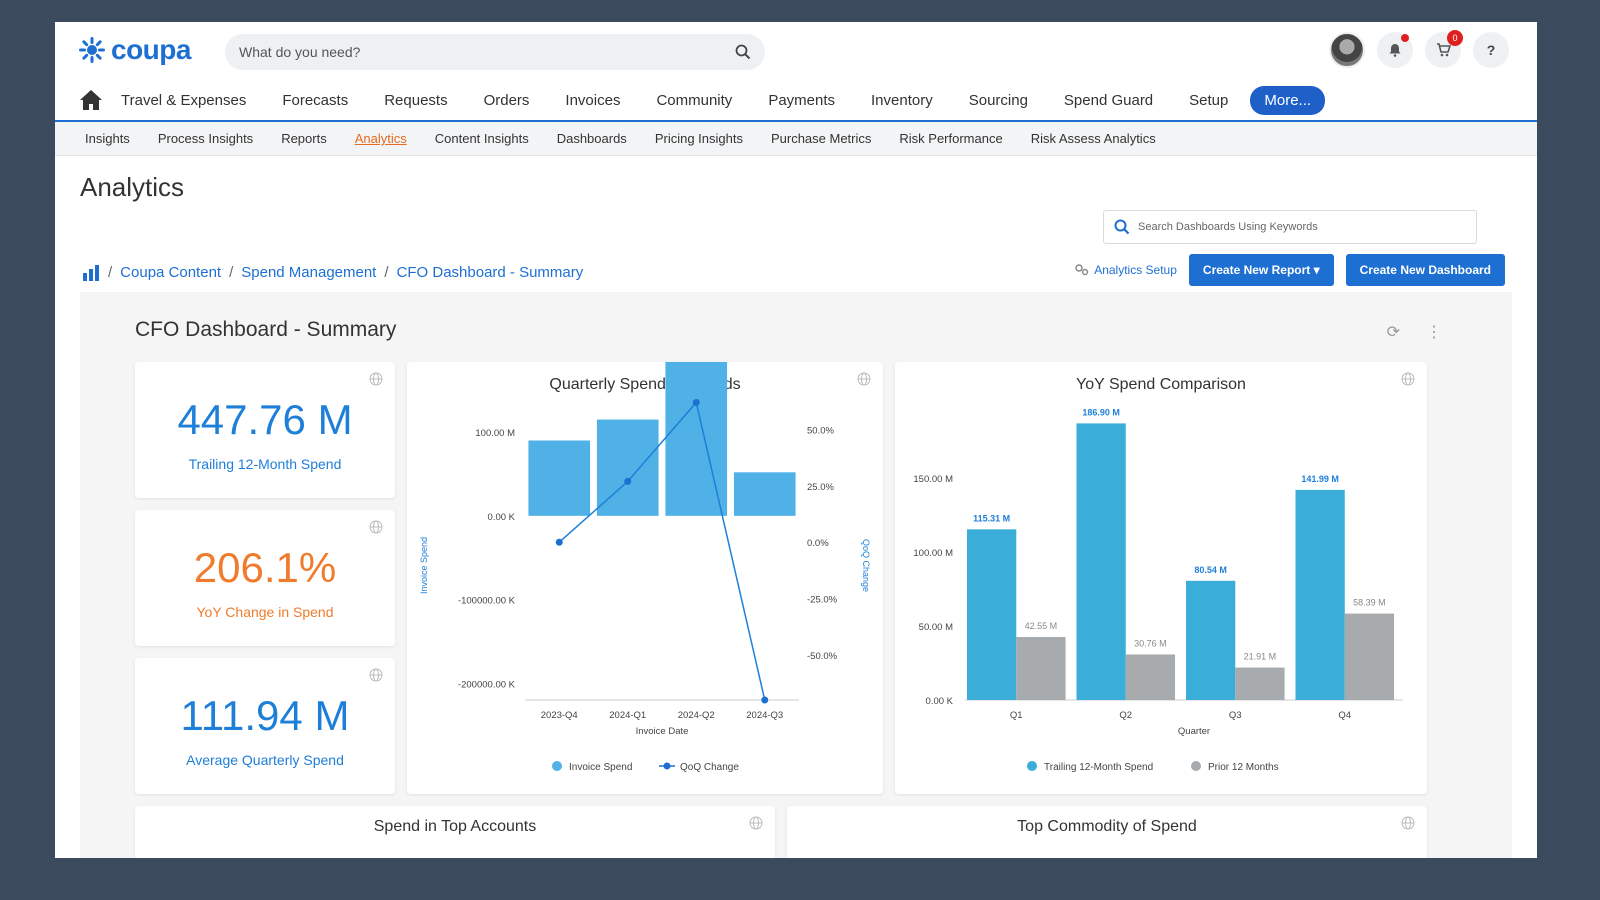 Image resolution: width=1600 pixels, height=900 pixels. I want to click on kpi-value: 111.94 M, so click(265, 715).